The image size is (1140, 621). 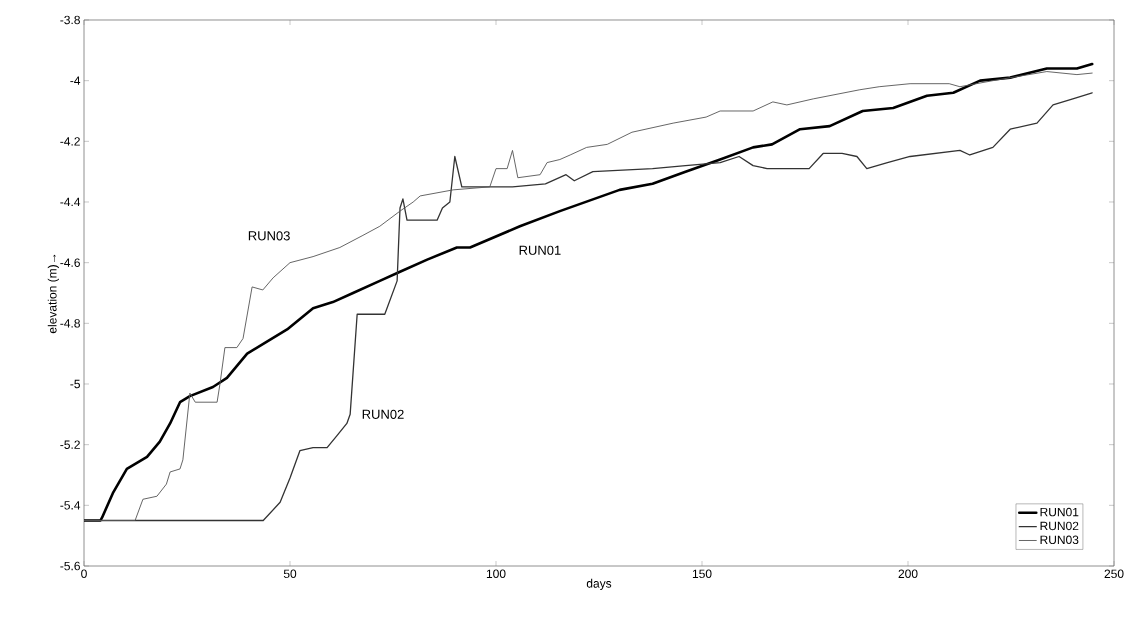 I want to click on y-tick-label: -4, so click(x=75, y=80).